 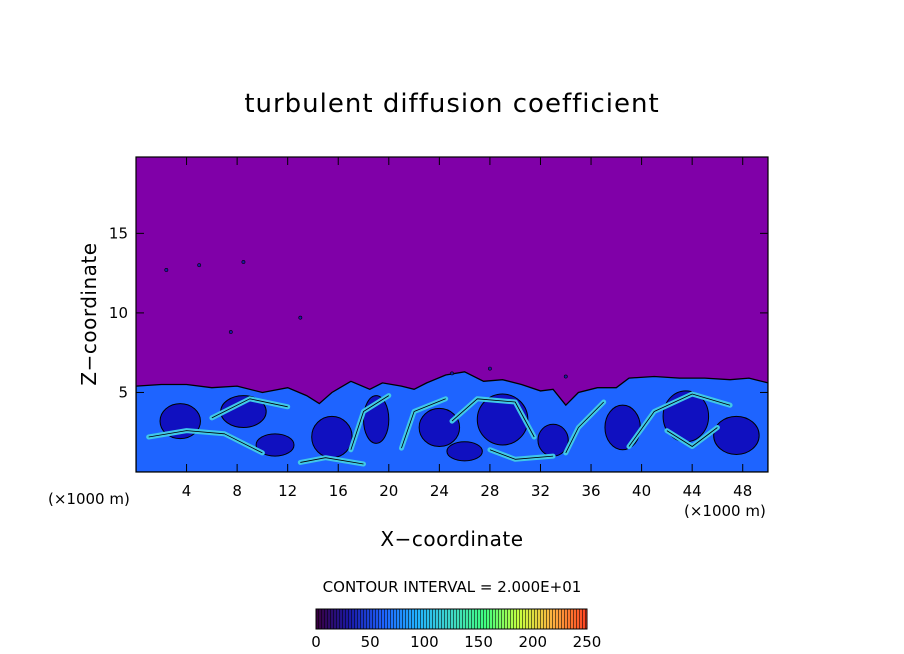 What do you see at coordinates (424, 642) in the screenshot?
I see `colorbar-tick-label: 100` at bounding box center [424, 642].